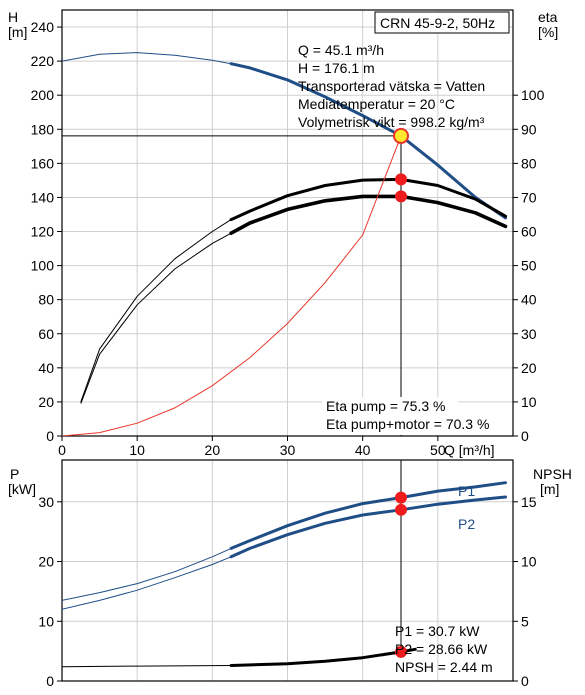  Describe the element at coordinates (50, 681) in the screenshot. I see `power-tick-label: 0` at that location.